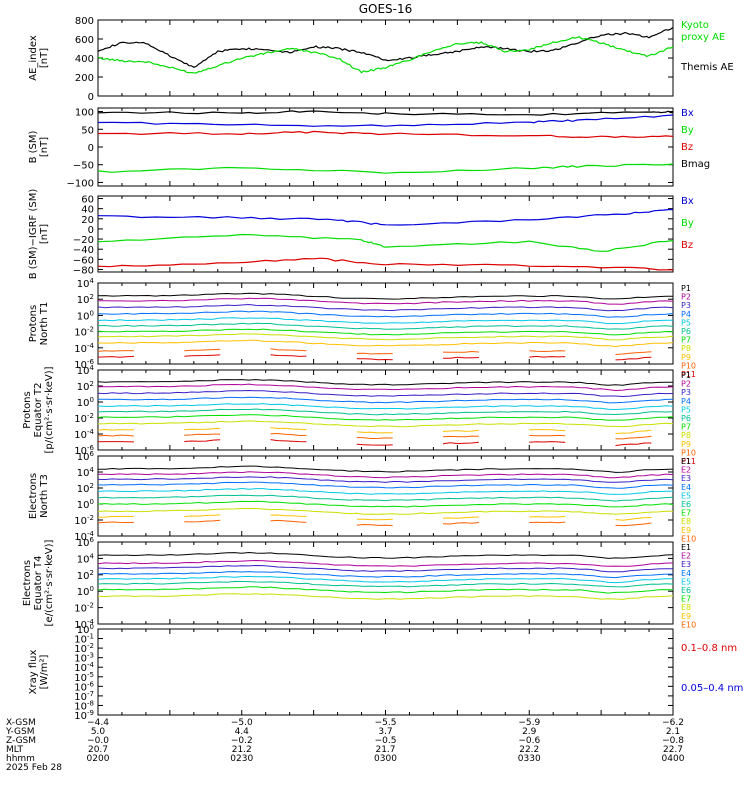 This screenshot has height=800, width=750. What do you see at coordinates (385, 759) in the screenshot?
I see `ephemeris-value: 0300` at bounding box center [385, 759].